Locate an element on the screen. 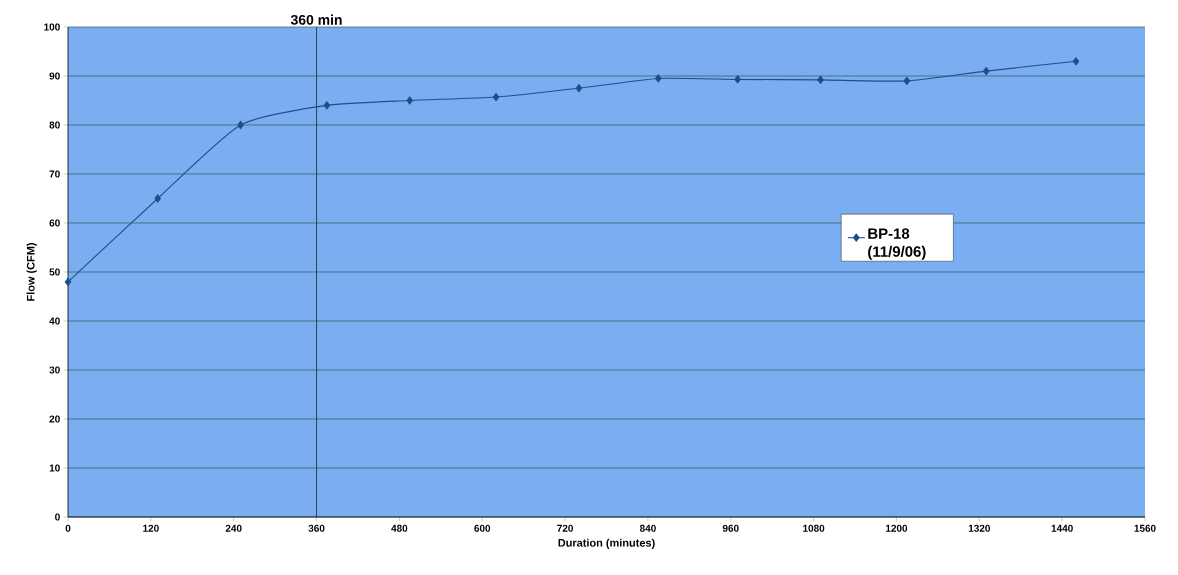 Image resolution: width=1178 pixels, height=575 pixels. x-tick-label: 1560 is located at coordinates (1145, 528).